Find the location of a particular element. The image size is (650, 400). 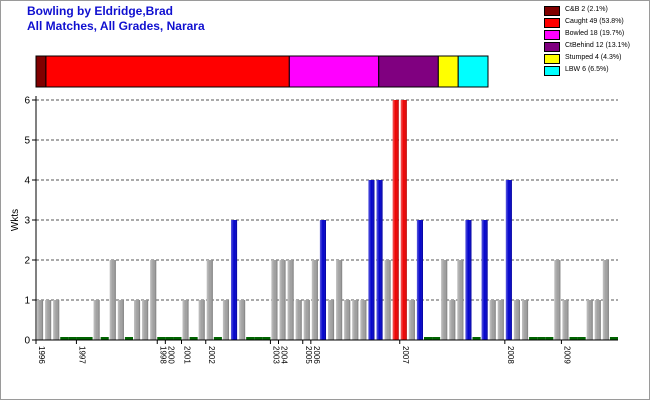

x-tick-label: 2005 is located at coordinates (308, 355).